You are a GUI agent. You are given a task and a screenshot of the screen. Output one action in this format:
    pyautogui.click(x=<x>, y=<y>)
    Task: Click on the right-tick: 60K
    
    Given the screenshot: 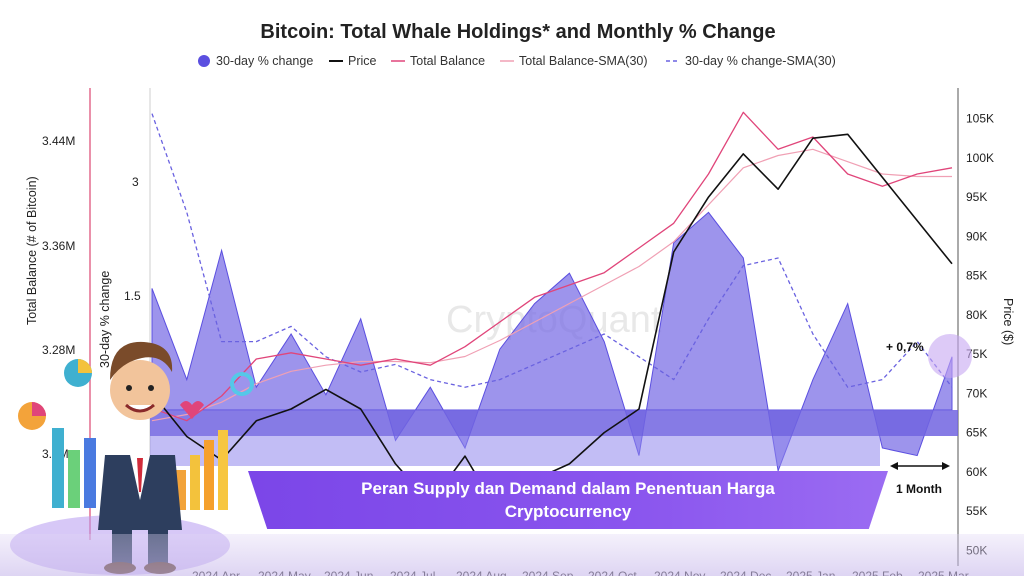 What is the action you would take?
    pyautogui.click(x=976, y=472)
    